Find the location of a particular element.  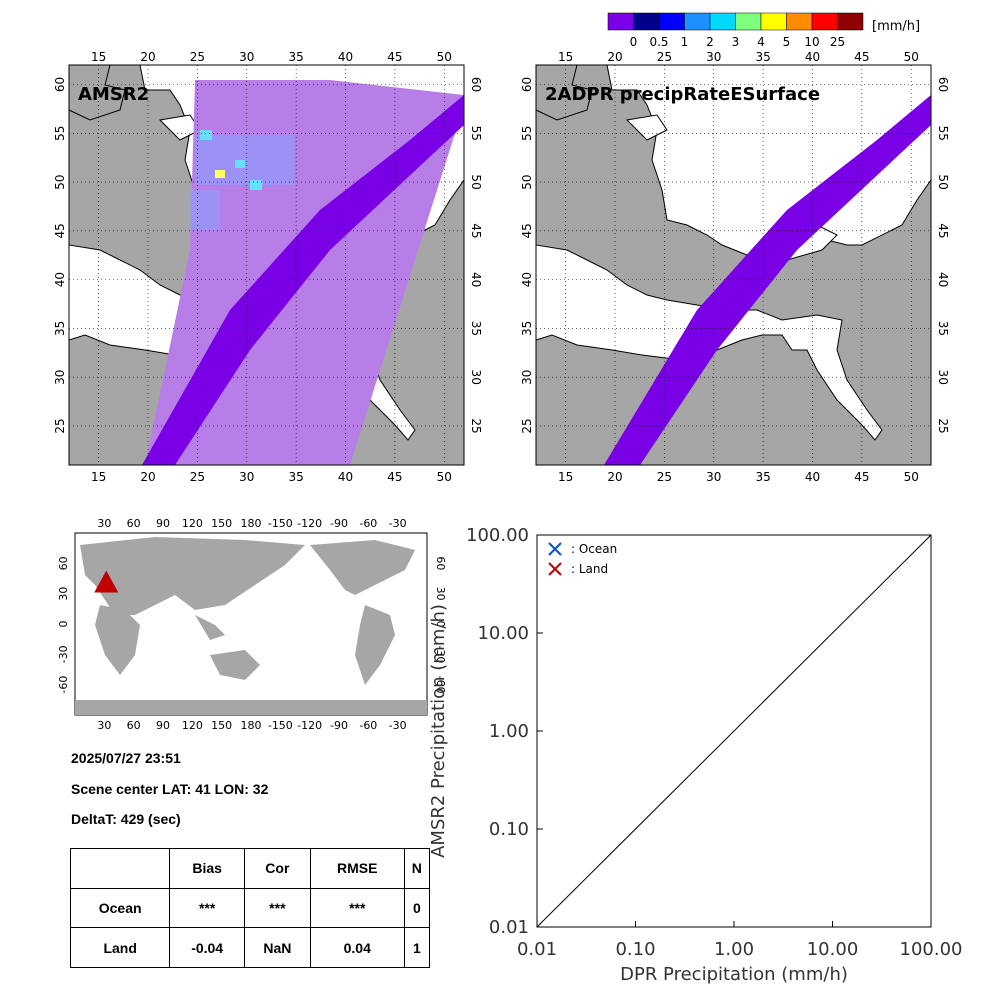

world-lon-tick: -120 is located at coordinates (309, 725).